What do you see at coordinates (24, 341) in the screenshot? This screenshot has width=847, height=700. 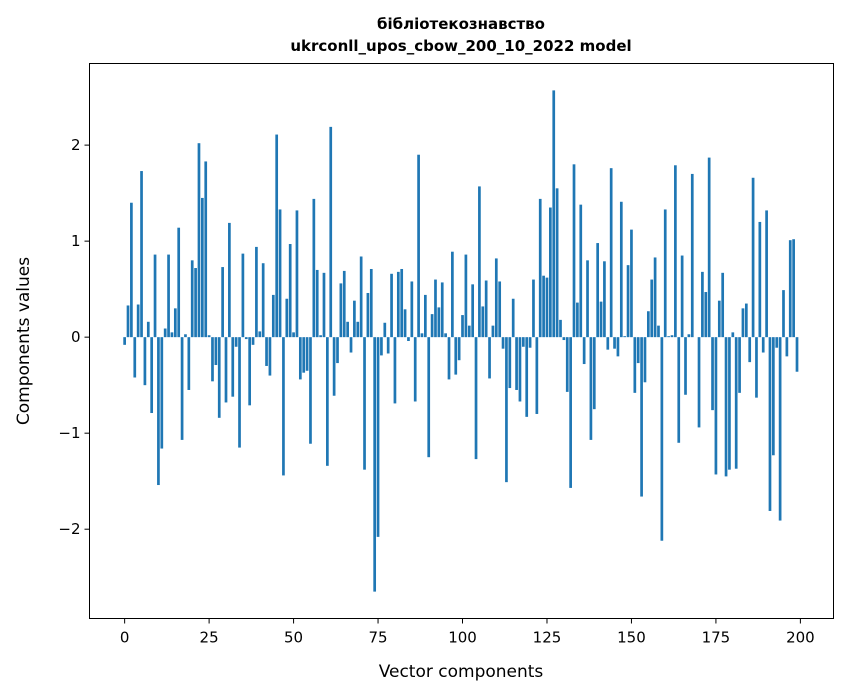 I see `y-axis-label: Components values` at bounding box center [24, 341].